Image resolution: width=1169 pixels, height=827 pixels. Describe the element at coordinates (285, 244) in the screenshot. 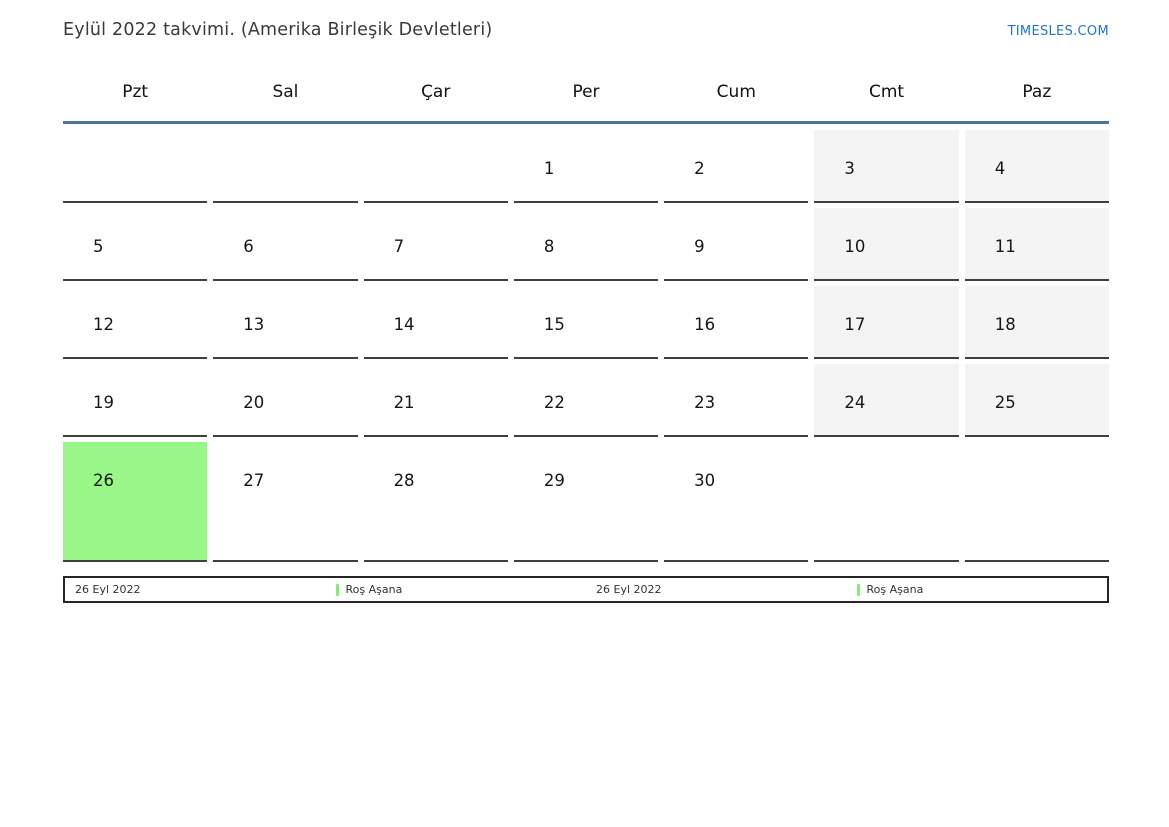

I see `day-cell: 6` at that location.